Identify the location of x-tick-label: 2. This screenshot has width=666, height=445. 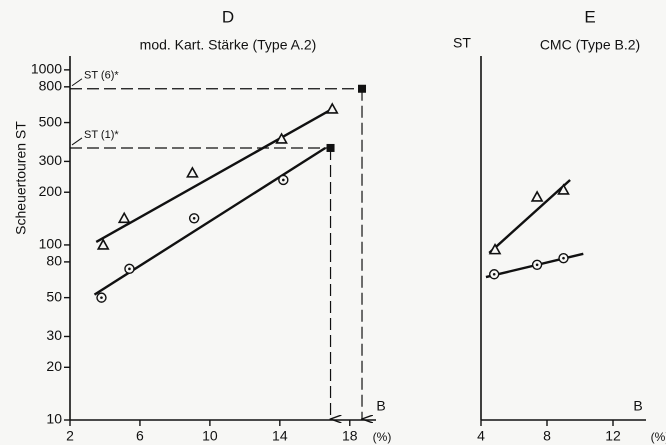
(70, 436).